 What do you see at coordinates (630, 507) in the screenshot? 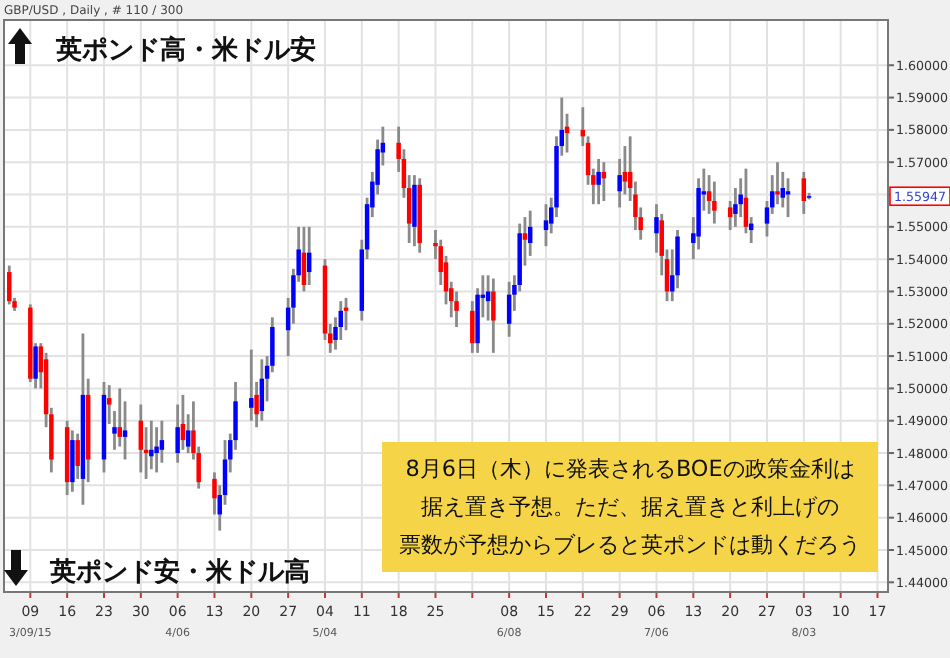
I see `annotation: 据え置き予想。ただ、据え置きと利上げの` at bounding box center [630, 507].